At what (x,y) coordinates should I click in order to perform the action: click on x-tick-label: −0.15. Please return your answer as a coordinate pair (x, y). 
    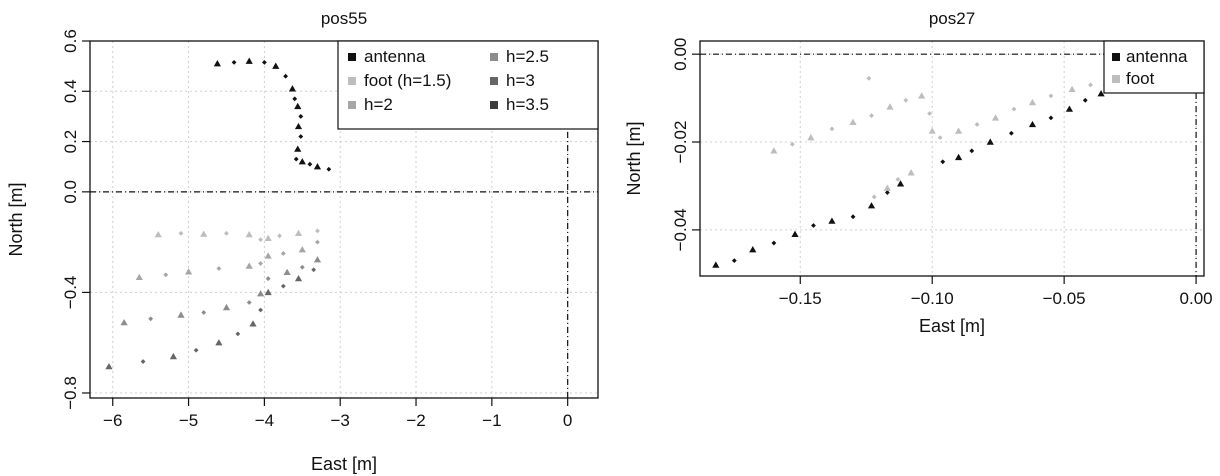
    Looking at the image, I should click on (800, 298).